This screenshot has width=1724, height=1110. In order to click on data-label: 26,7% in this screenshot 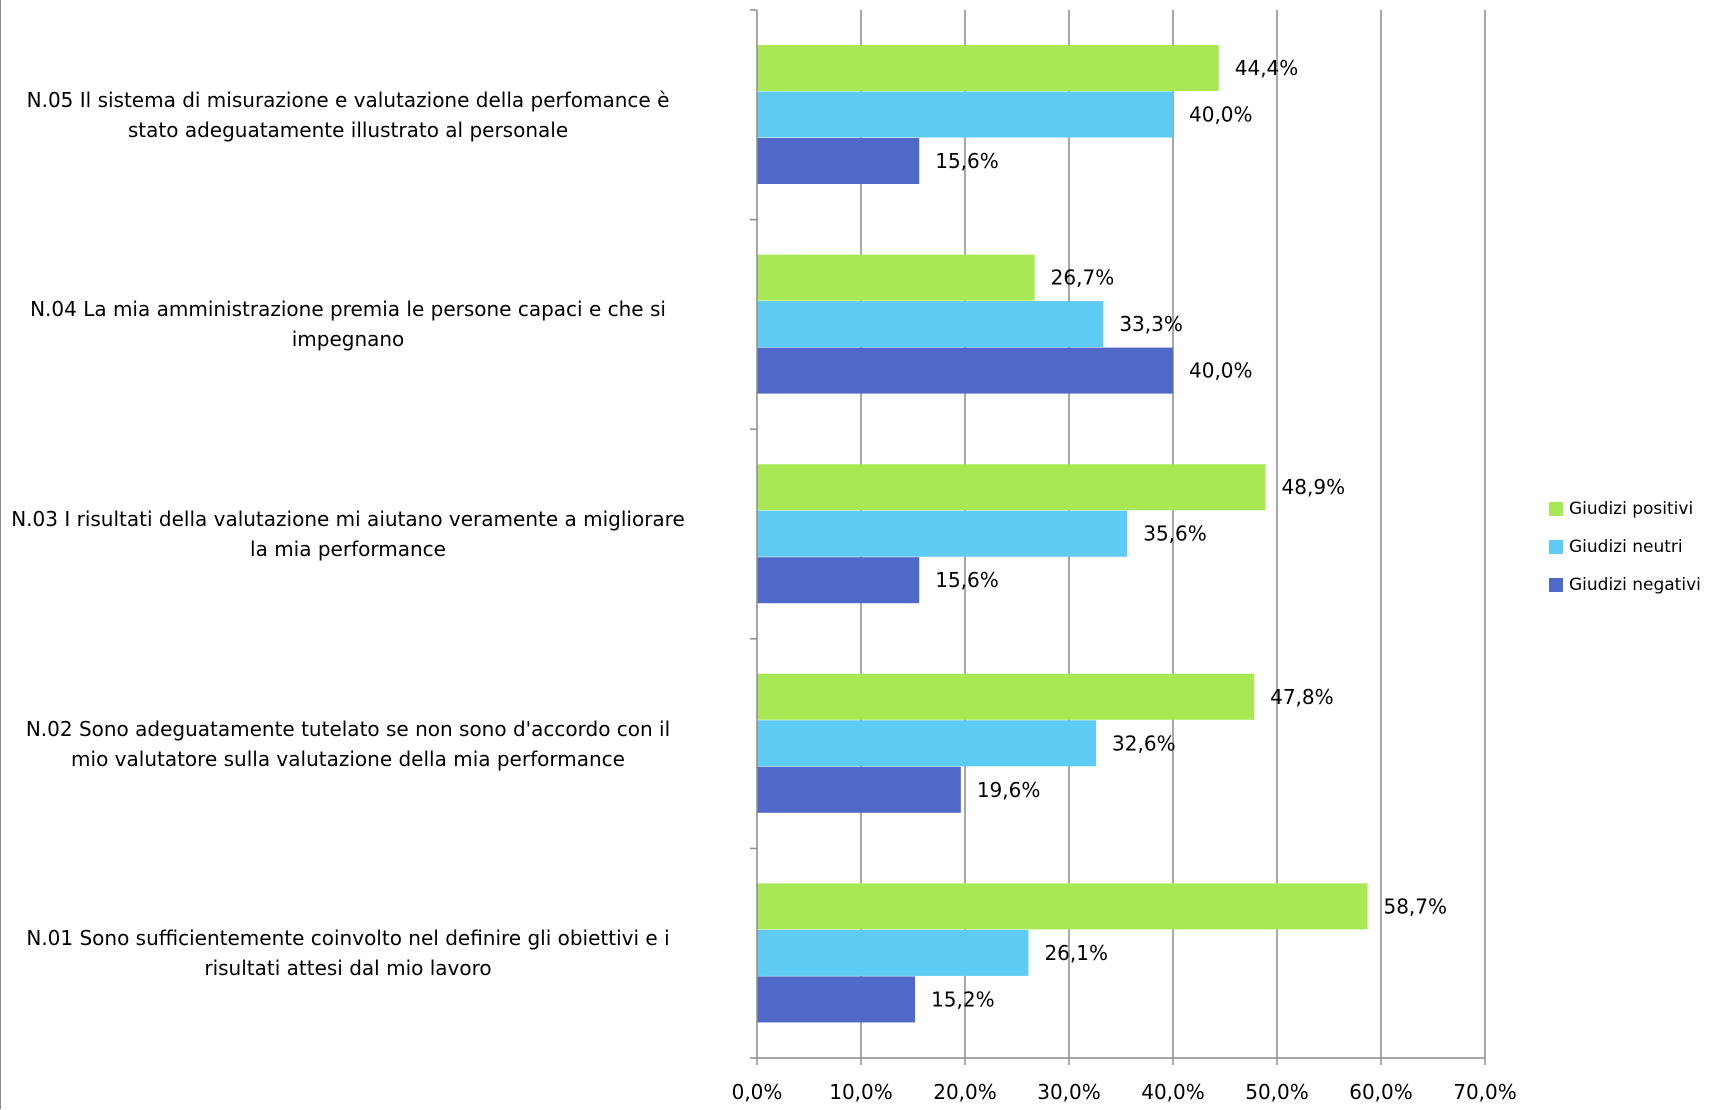, I will do `click(1083, 278)`.